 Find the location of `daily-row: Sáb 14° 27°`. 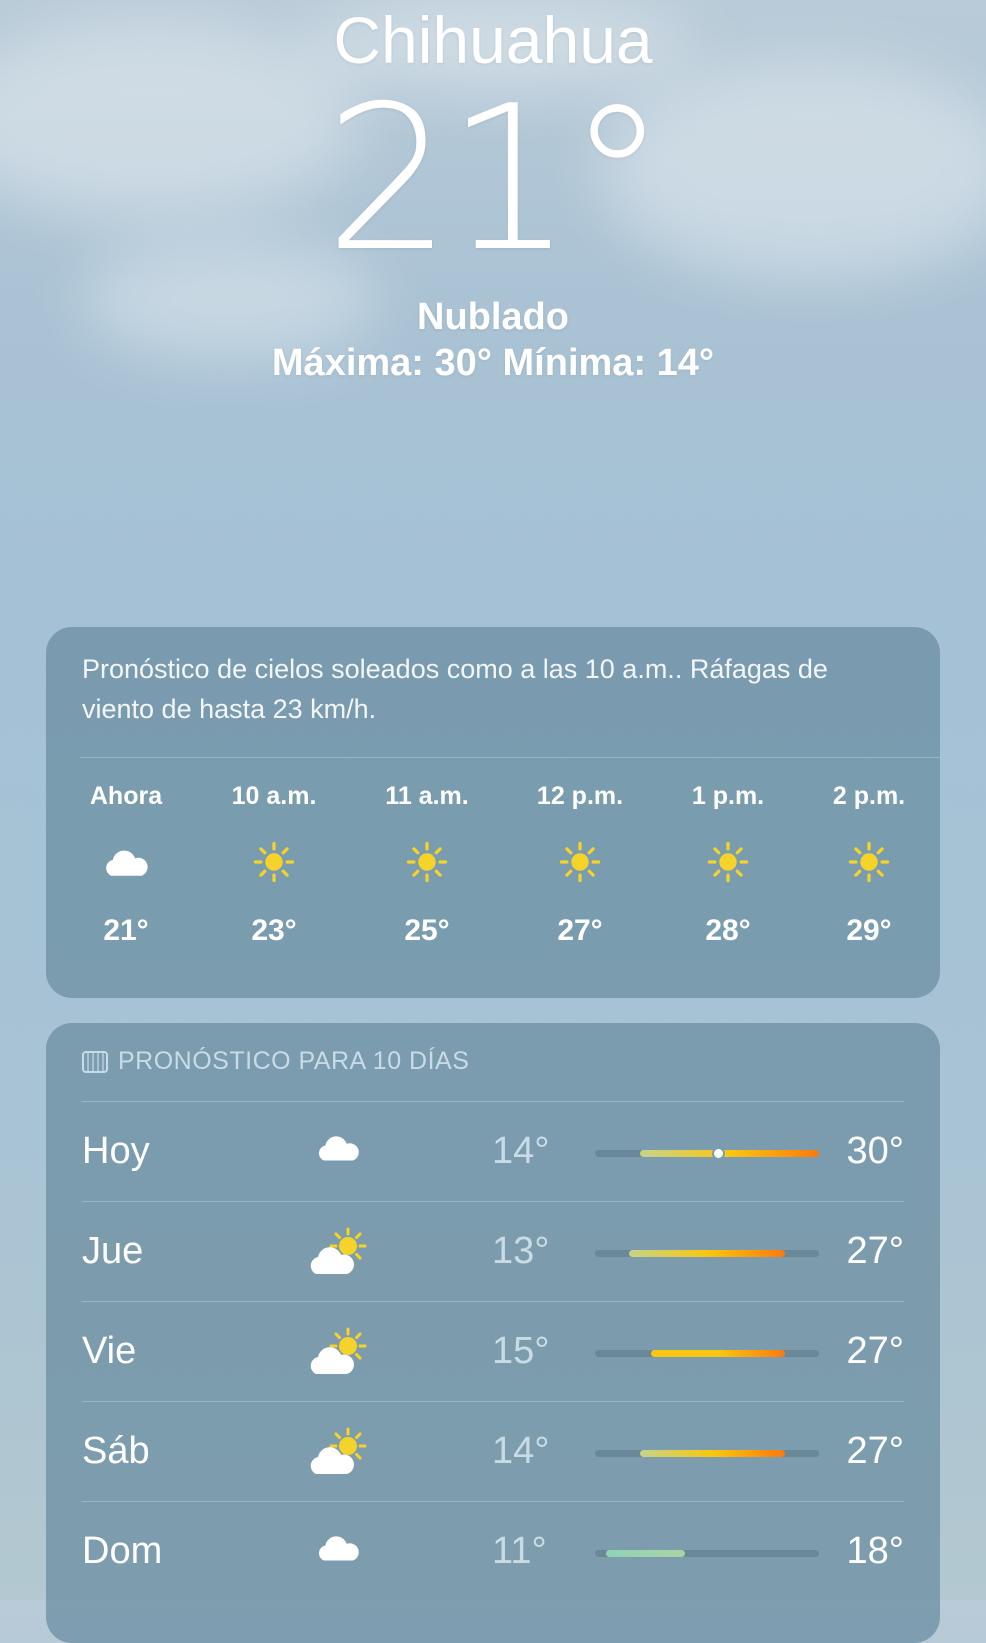

daily-row: Sáb 14° 27° is located at coordinates (493, 1452).